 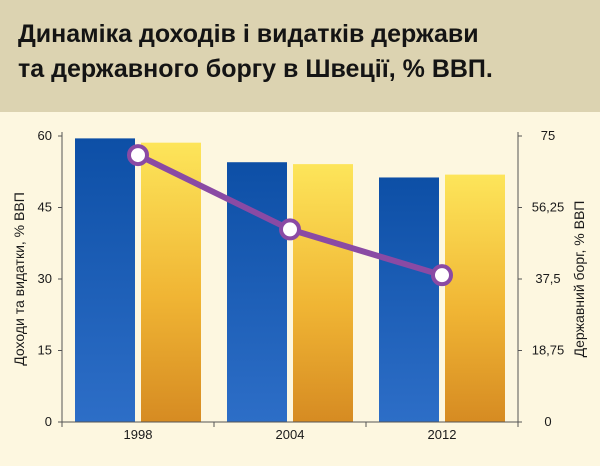 What do you see at coordinates (547, 278) in the screenshot?
I see `y-right-tick-label: 37,5` at bounding box center [547, 278].